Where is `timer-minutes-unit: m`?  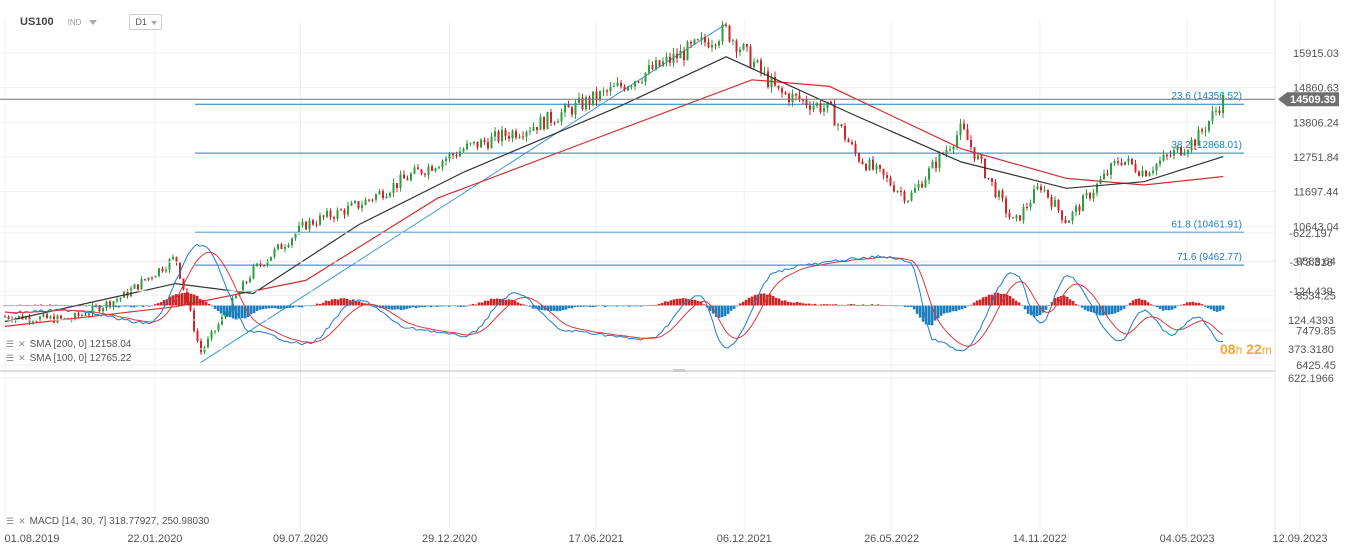 timer-minutes-unit: m is located at coordinates (1266, 350).